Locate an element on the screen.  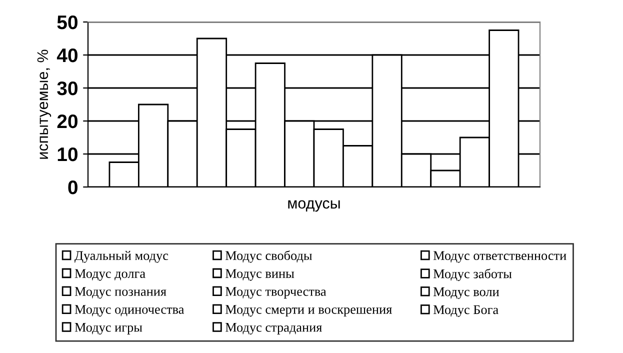
y-tick-label: 30 is located at coordinates (67, 88).